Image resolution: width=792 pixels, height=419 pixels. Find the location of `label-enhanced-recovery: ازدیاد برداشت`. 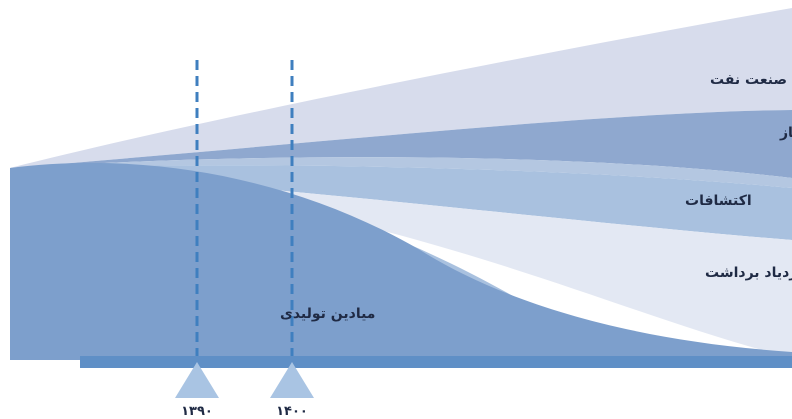

label-enhanced-recovery: ازدیاد برداشت is located at coordinates (748, 273).